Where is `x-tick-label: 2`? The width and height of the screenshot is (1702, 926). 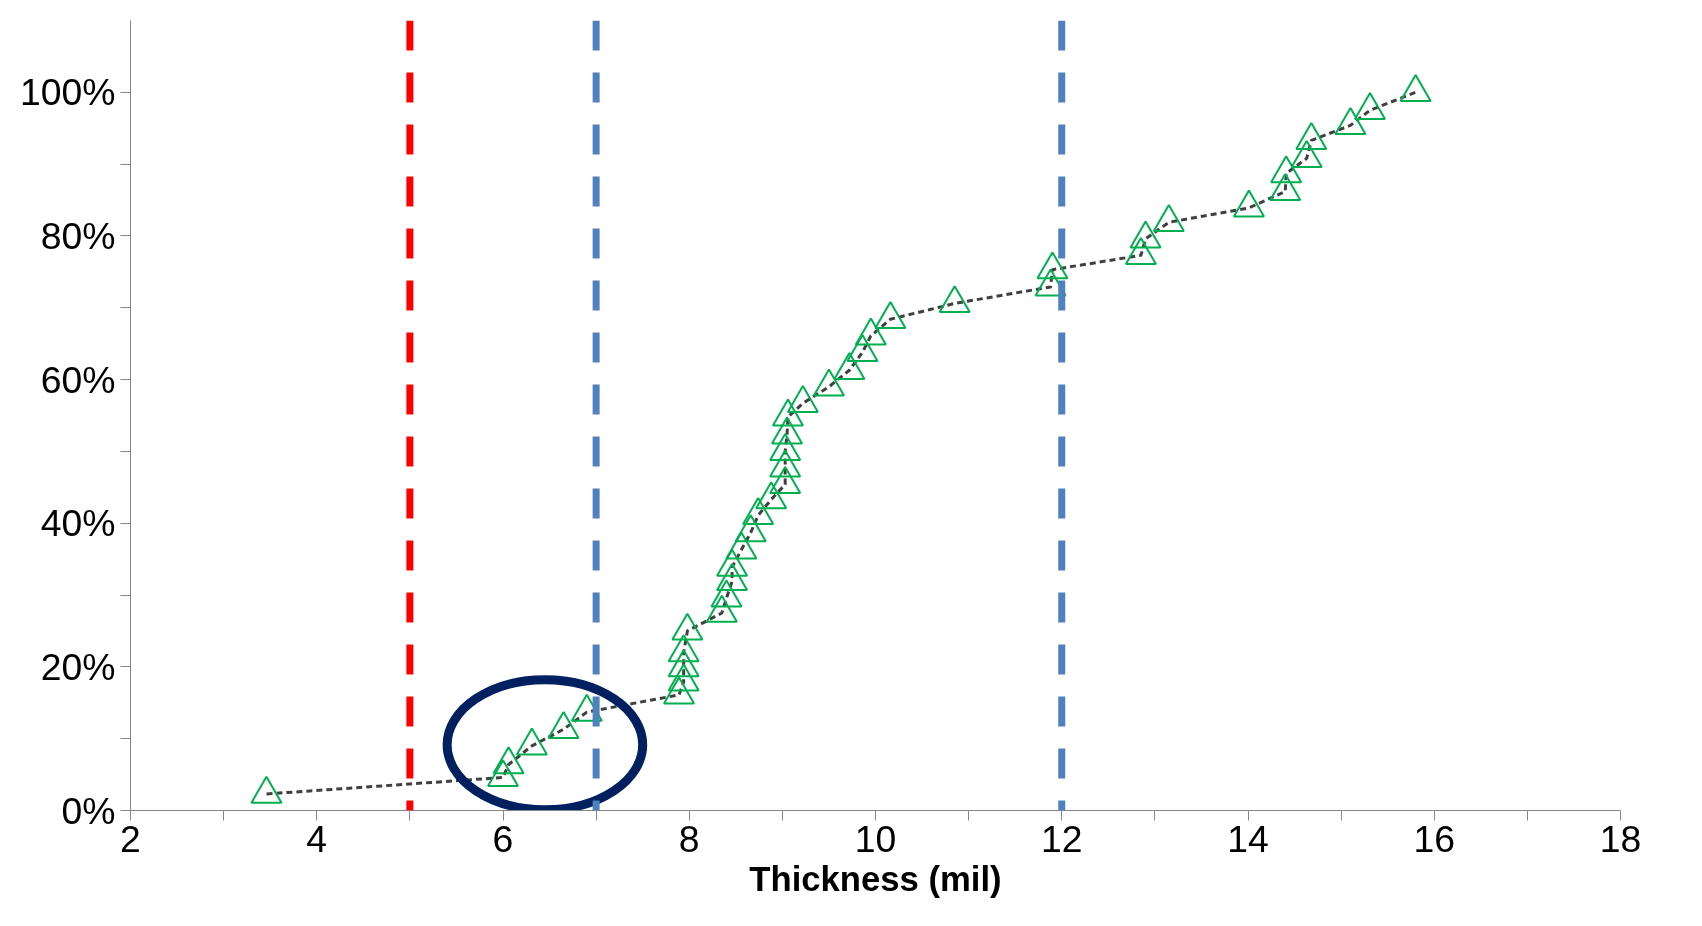
x-tick-label: 2 is located at coordinates (130, 838).